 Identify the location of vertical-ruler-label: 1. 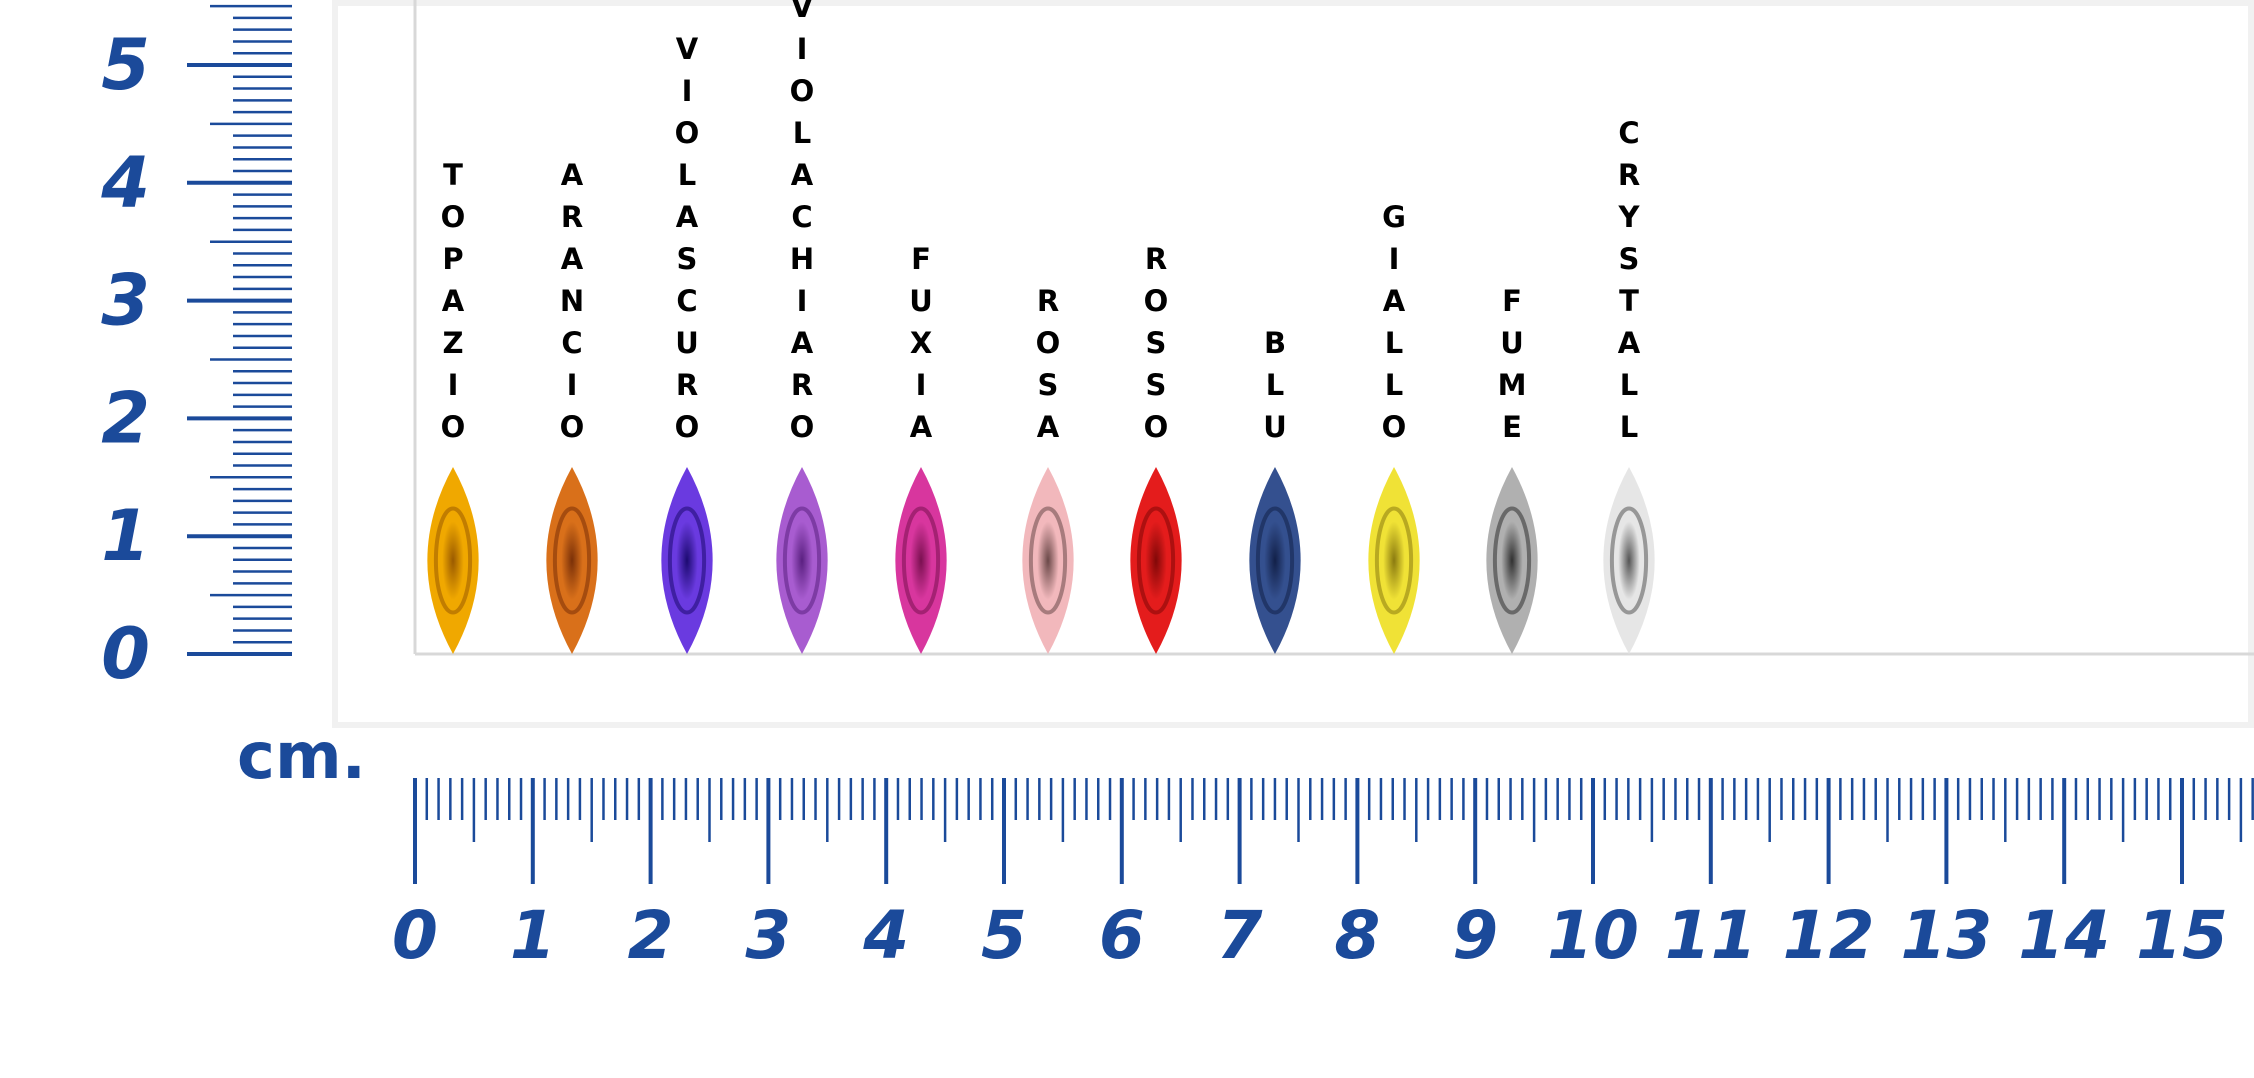
(125, 536).